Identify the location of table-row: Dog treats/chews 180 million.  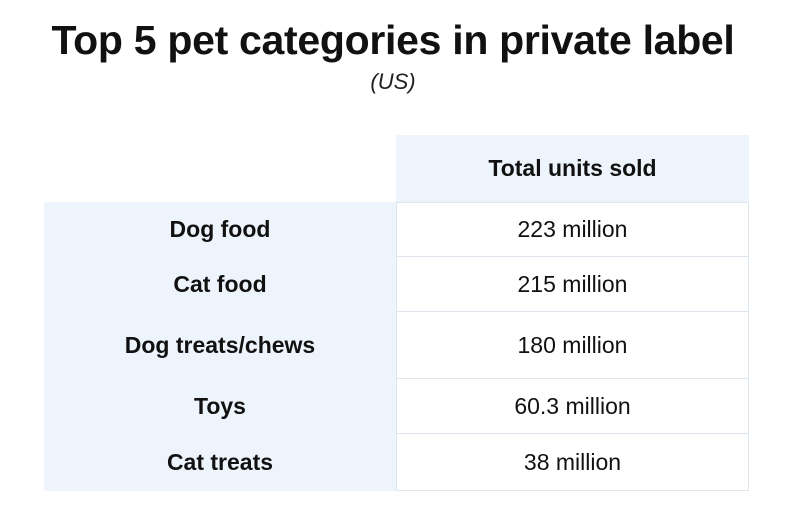
(396, 345).